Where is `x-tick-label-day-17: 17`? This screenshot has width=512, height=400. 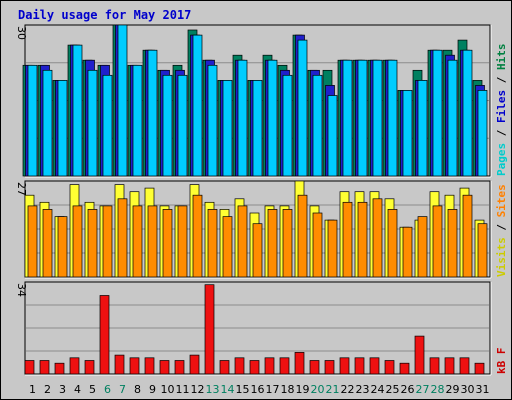
x-tick-label-day-17: 17 is located at coordinates (273, 389).